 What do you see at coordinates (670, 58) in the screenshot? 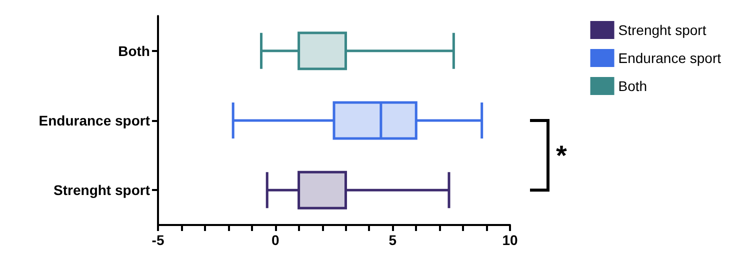
I see `legend-label: Endurance sport` at bounding box center [670, 58].